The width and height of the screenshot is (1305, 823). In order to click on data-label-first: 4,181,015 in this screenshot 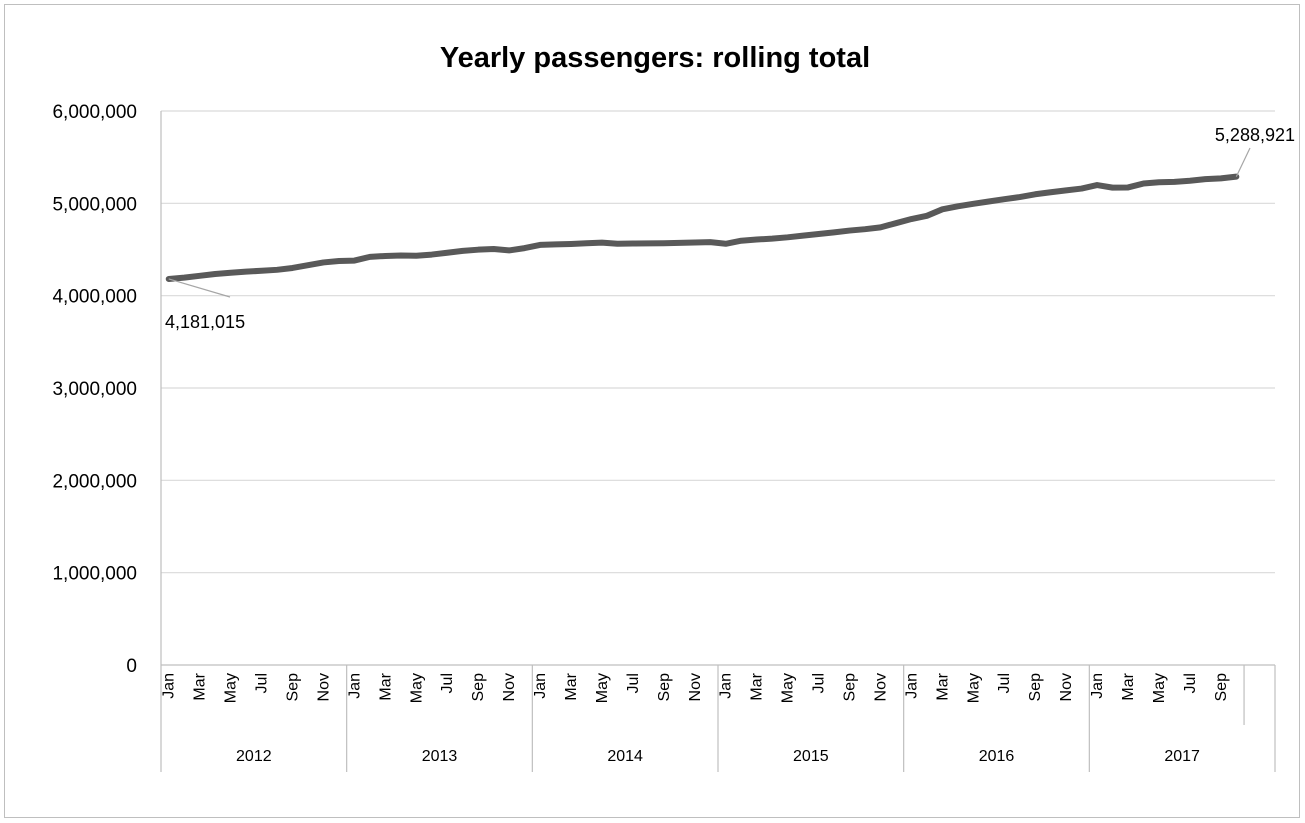, I will do `click(205, 322)`.